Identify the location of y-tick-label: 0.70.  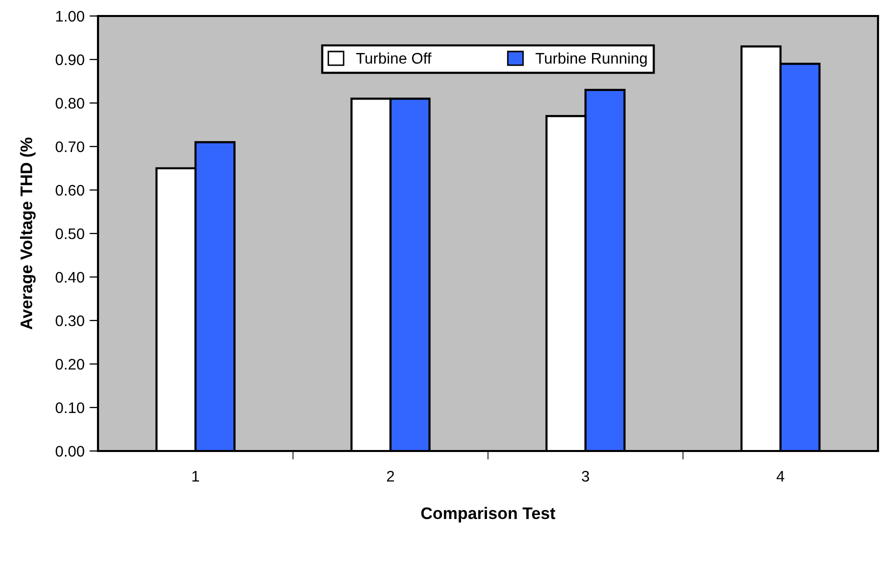
(70, 146).